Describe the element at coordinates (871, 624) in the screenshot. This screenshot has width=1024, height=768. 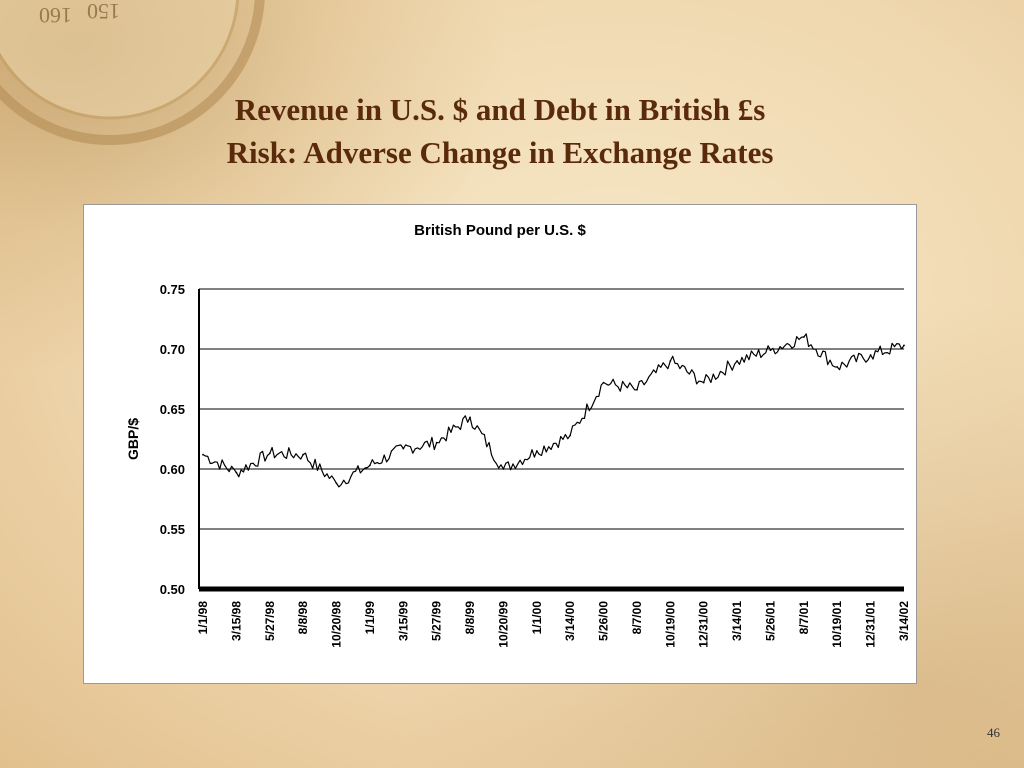
I see `x-tick-label: 12/31/01` at that location.